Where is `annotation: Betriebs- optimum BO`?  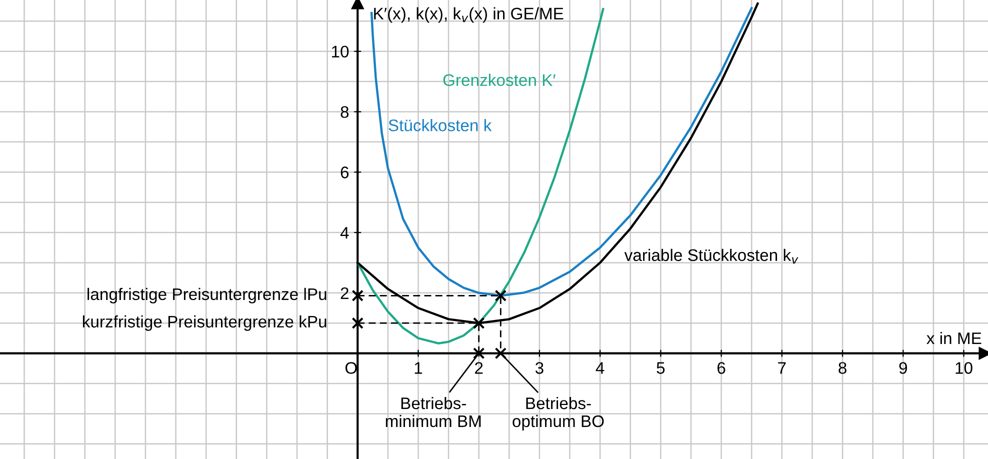 annotation: Betriebs- optimum BO is located at coordinates (558, 413).